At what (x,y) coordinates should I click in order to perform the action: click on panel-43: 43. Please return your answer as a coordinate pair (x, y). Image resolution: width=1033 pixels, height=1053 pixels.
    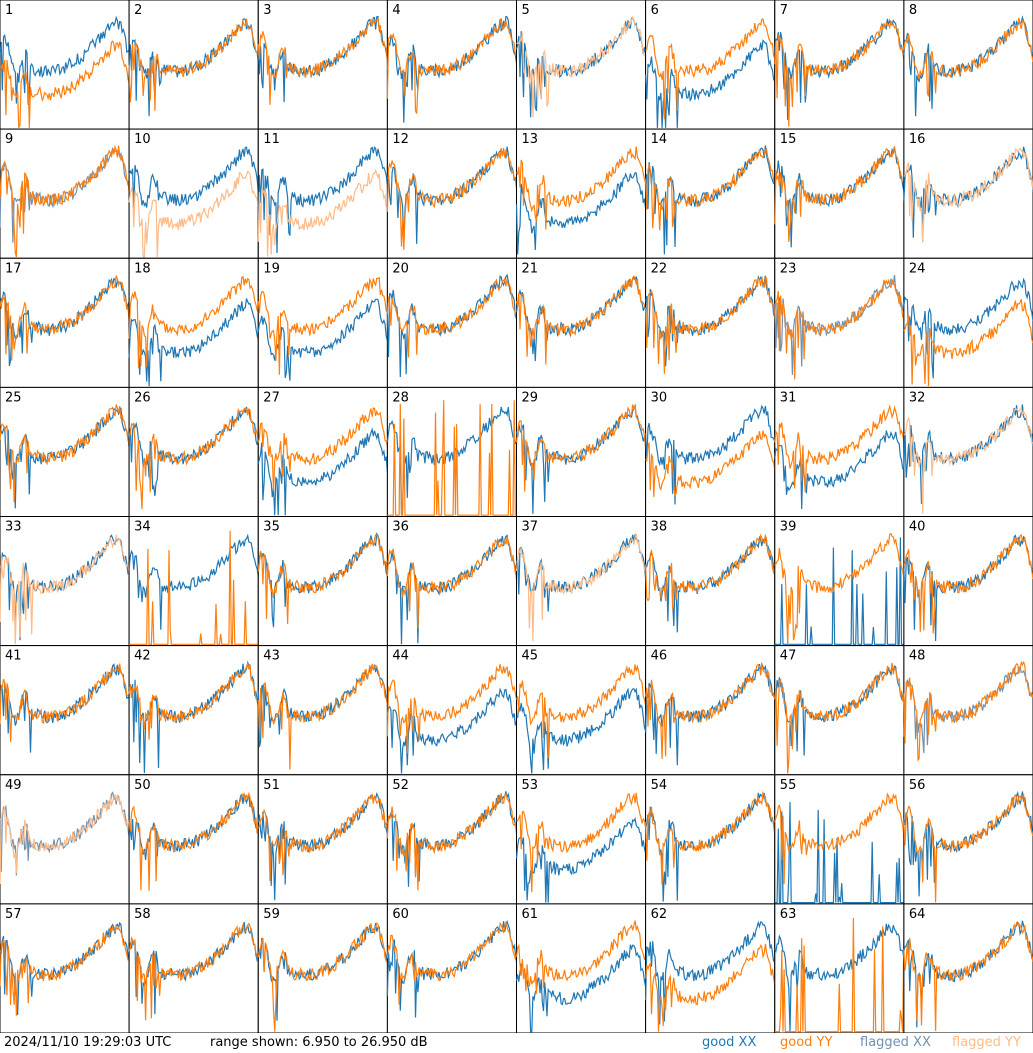
    Looking at the image, I should click on (322, 710).